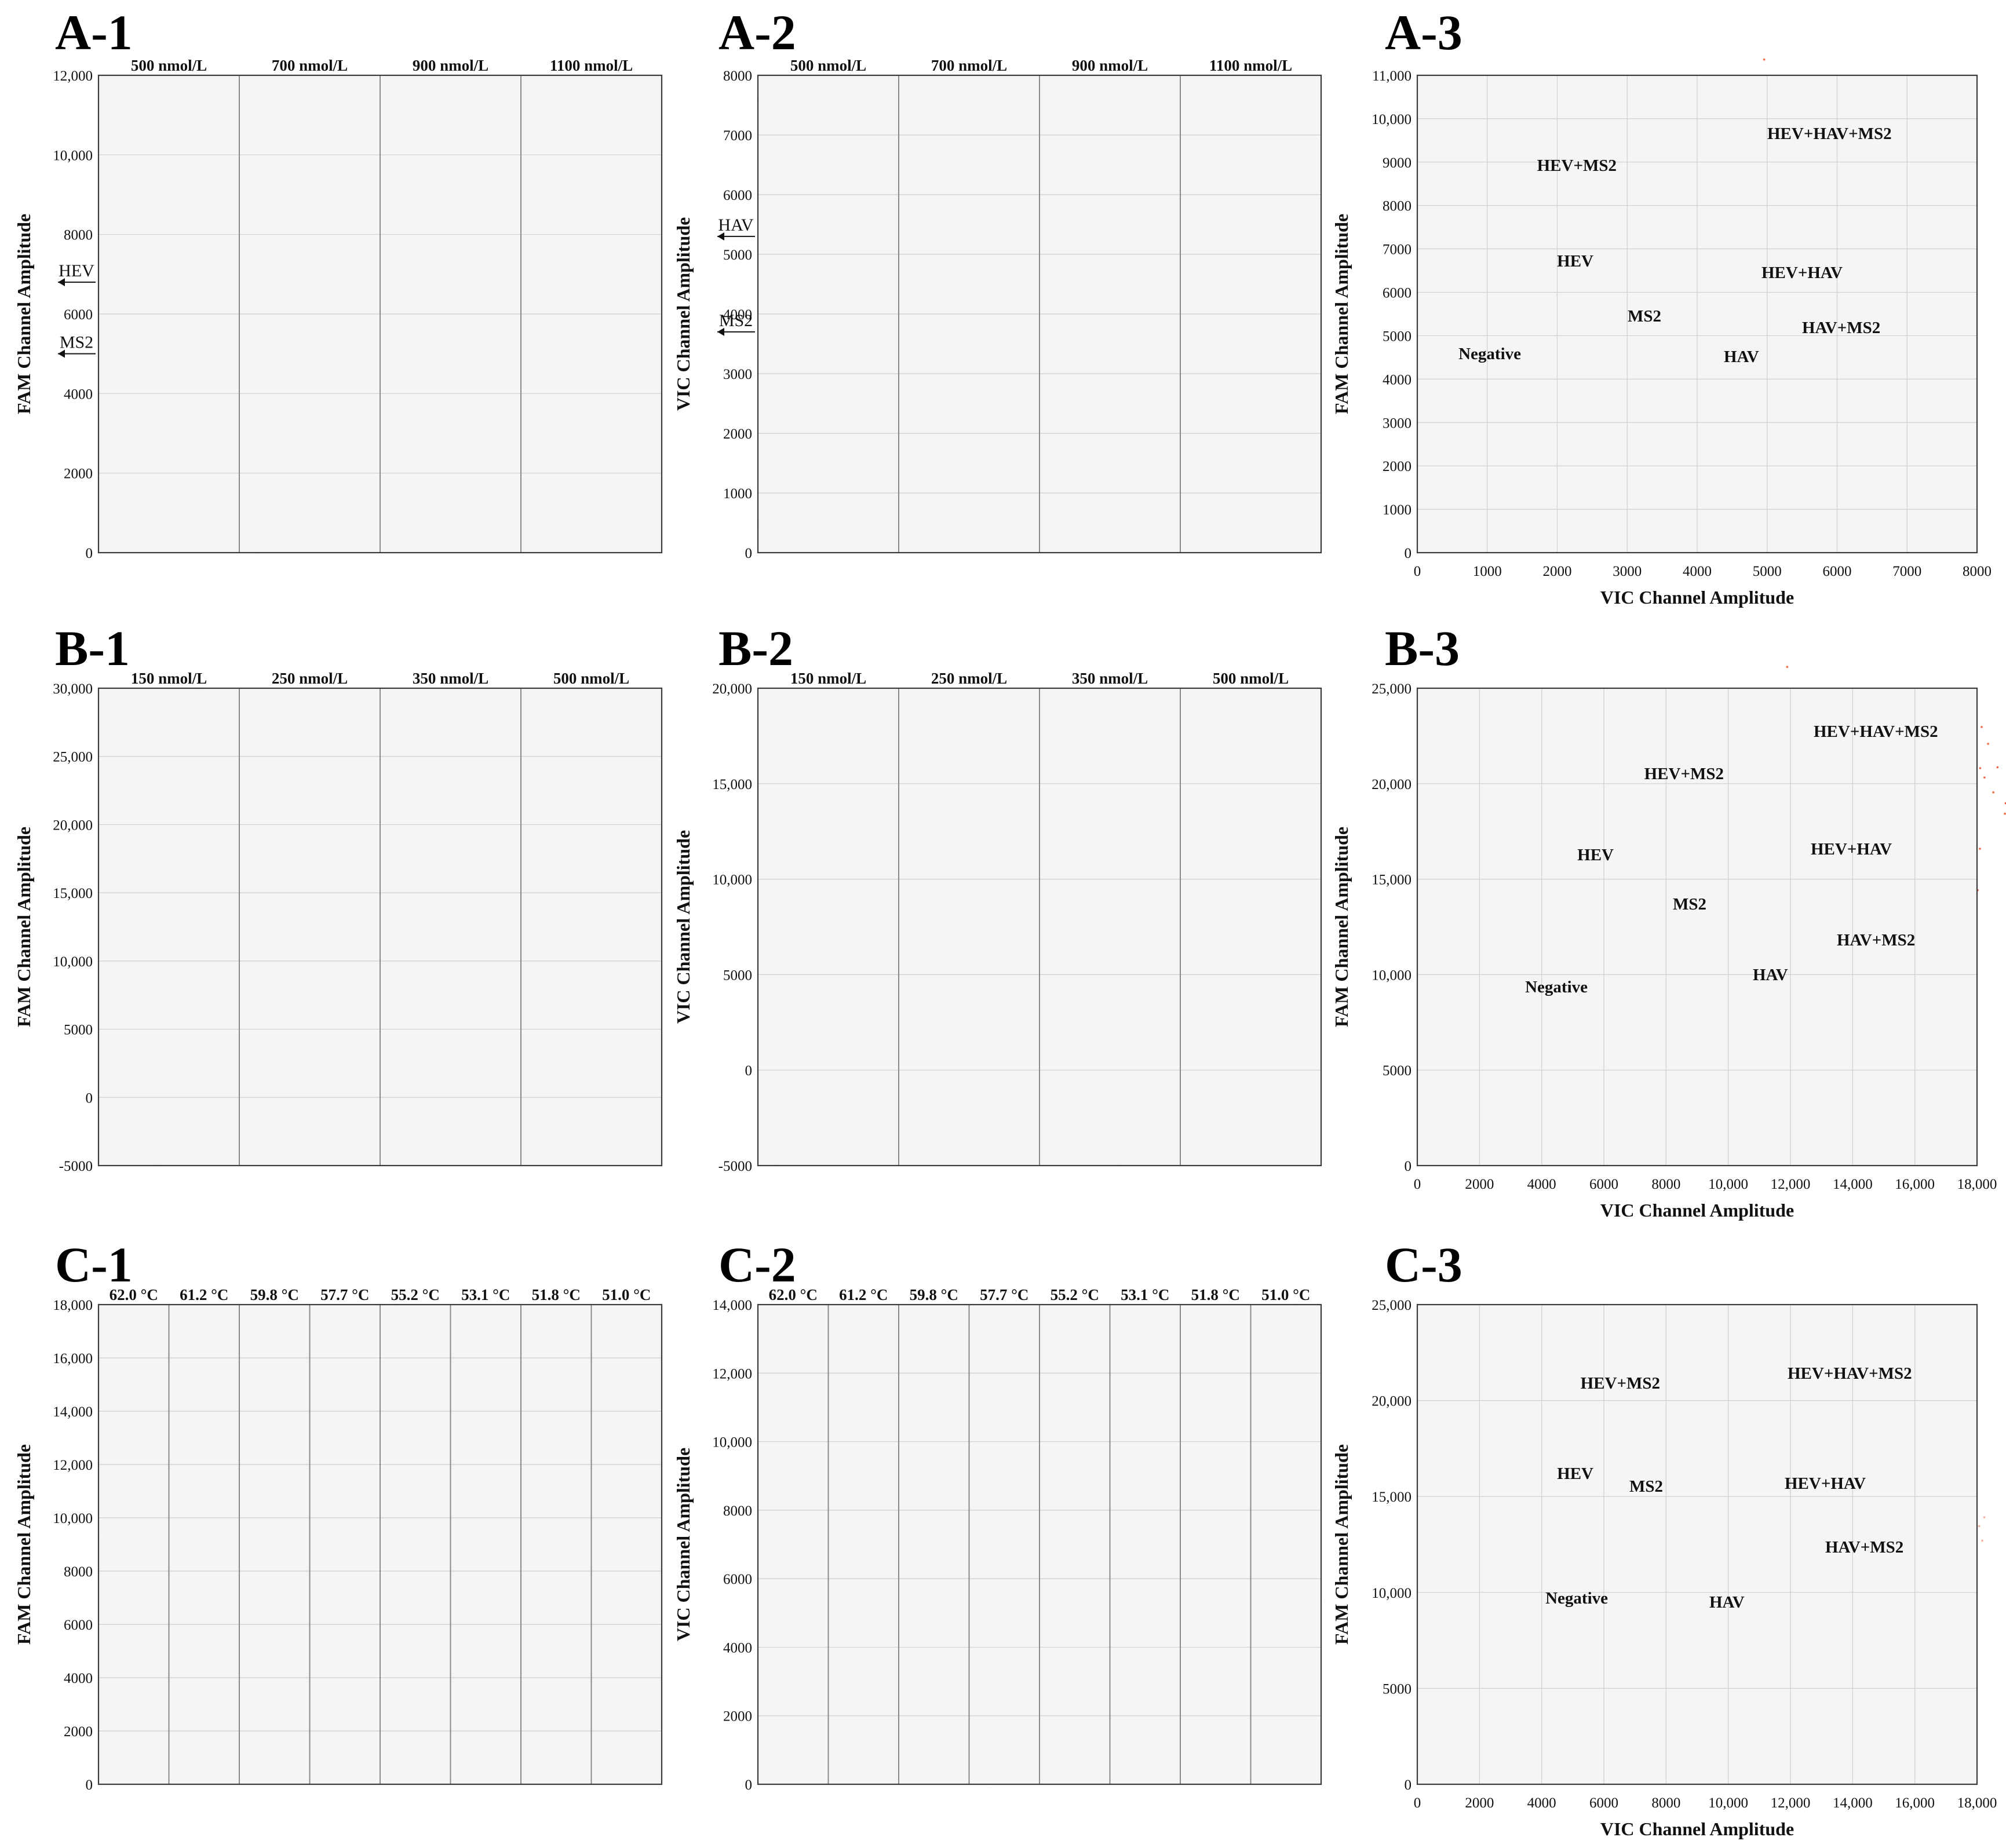 This screenshot has height=1848, width=2006. Describe the element at coordinates (76, 342) in the screenshot. I see `target-marker-label: MS2` at that location.